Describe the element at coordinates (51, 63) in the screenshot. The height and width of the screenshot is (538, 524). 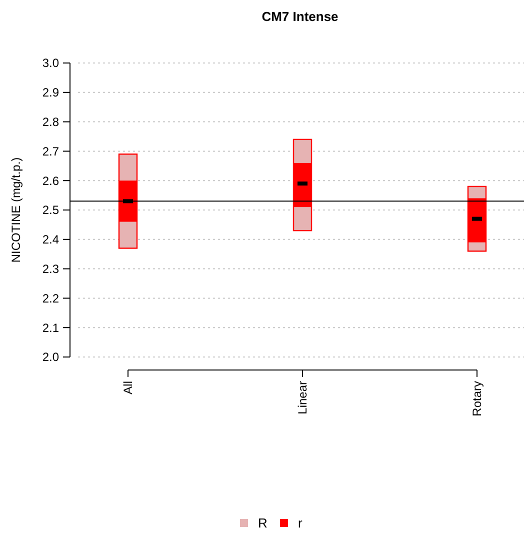
I see `y-tick-label: 3.0` at that location.